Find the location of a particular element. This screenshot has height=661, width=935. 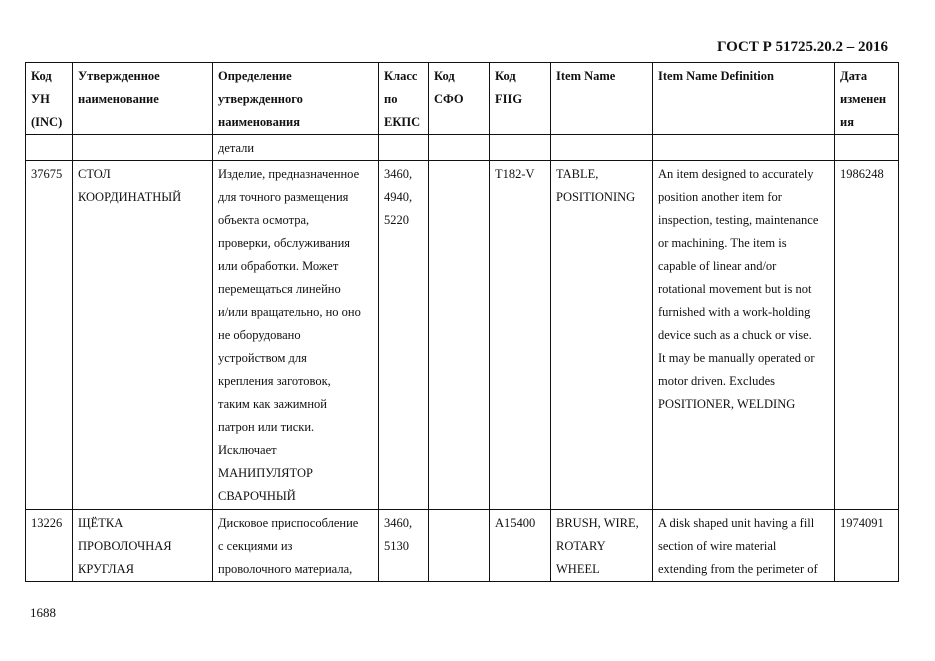

cell: 3460, 4940, 5220 is located at coordinates (403, 335).